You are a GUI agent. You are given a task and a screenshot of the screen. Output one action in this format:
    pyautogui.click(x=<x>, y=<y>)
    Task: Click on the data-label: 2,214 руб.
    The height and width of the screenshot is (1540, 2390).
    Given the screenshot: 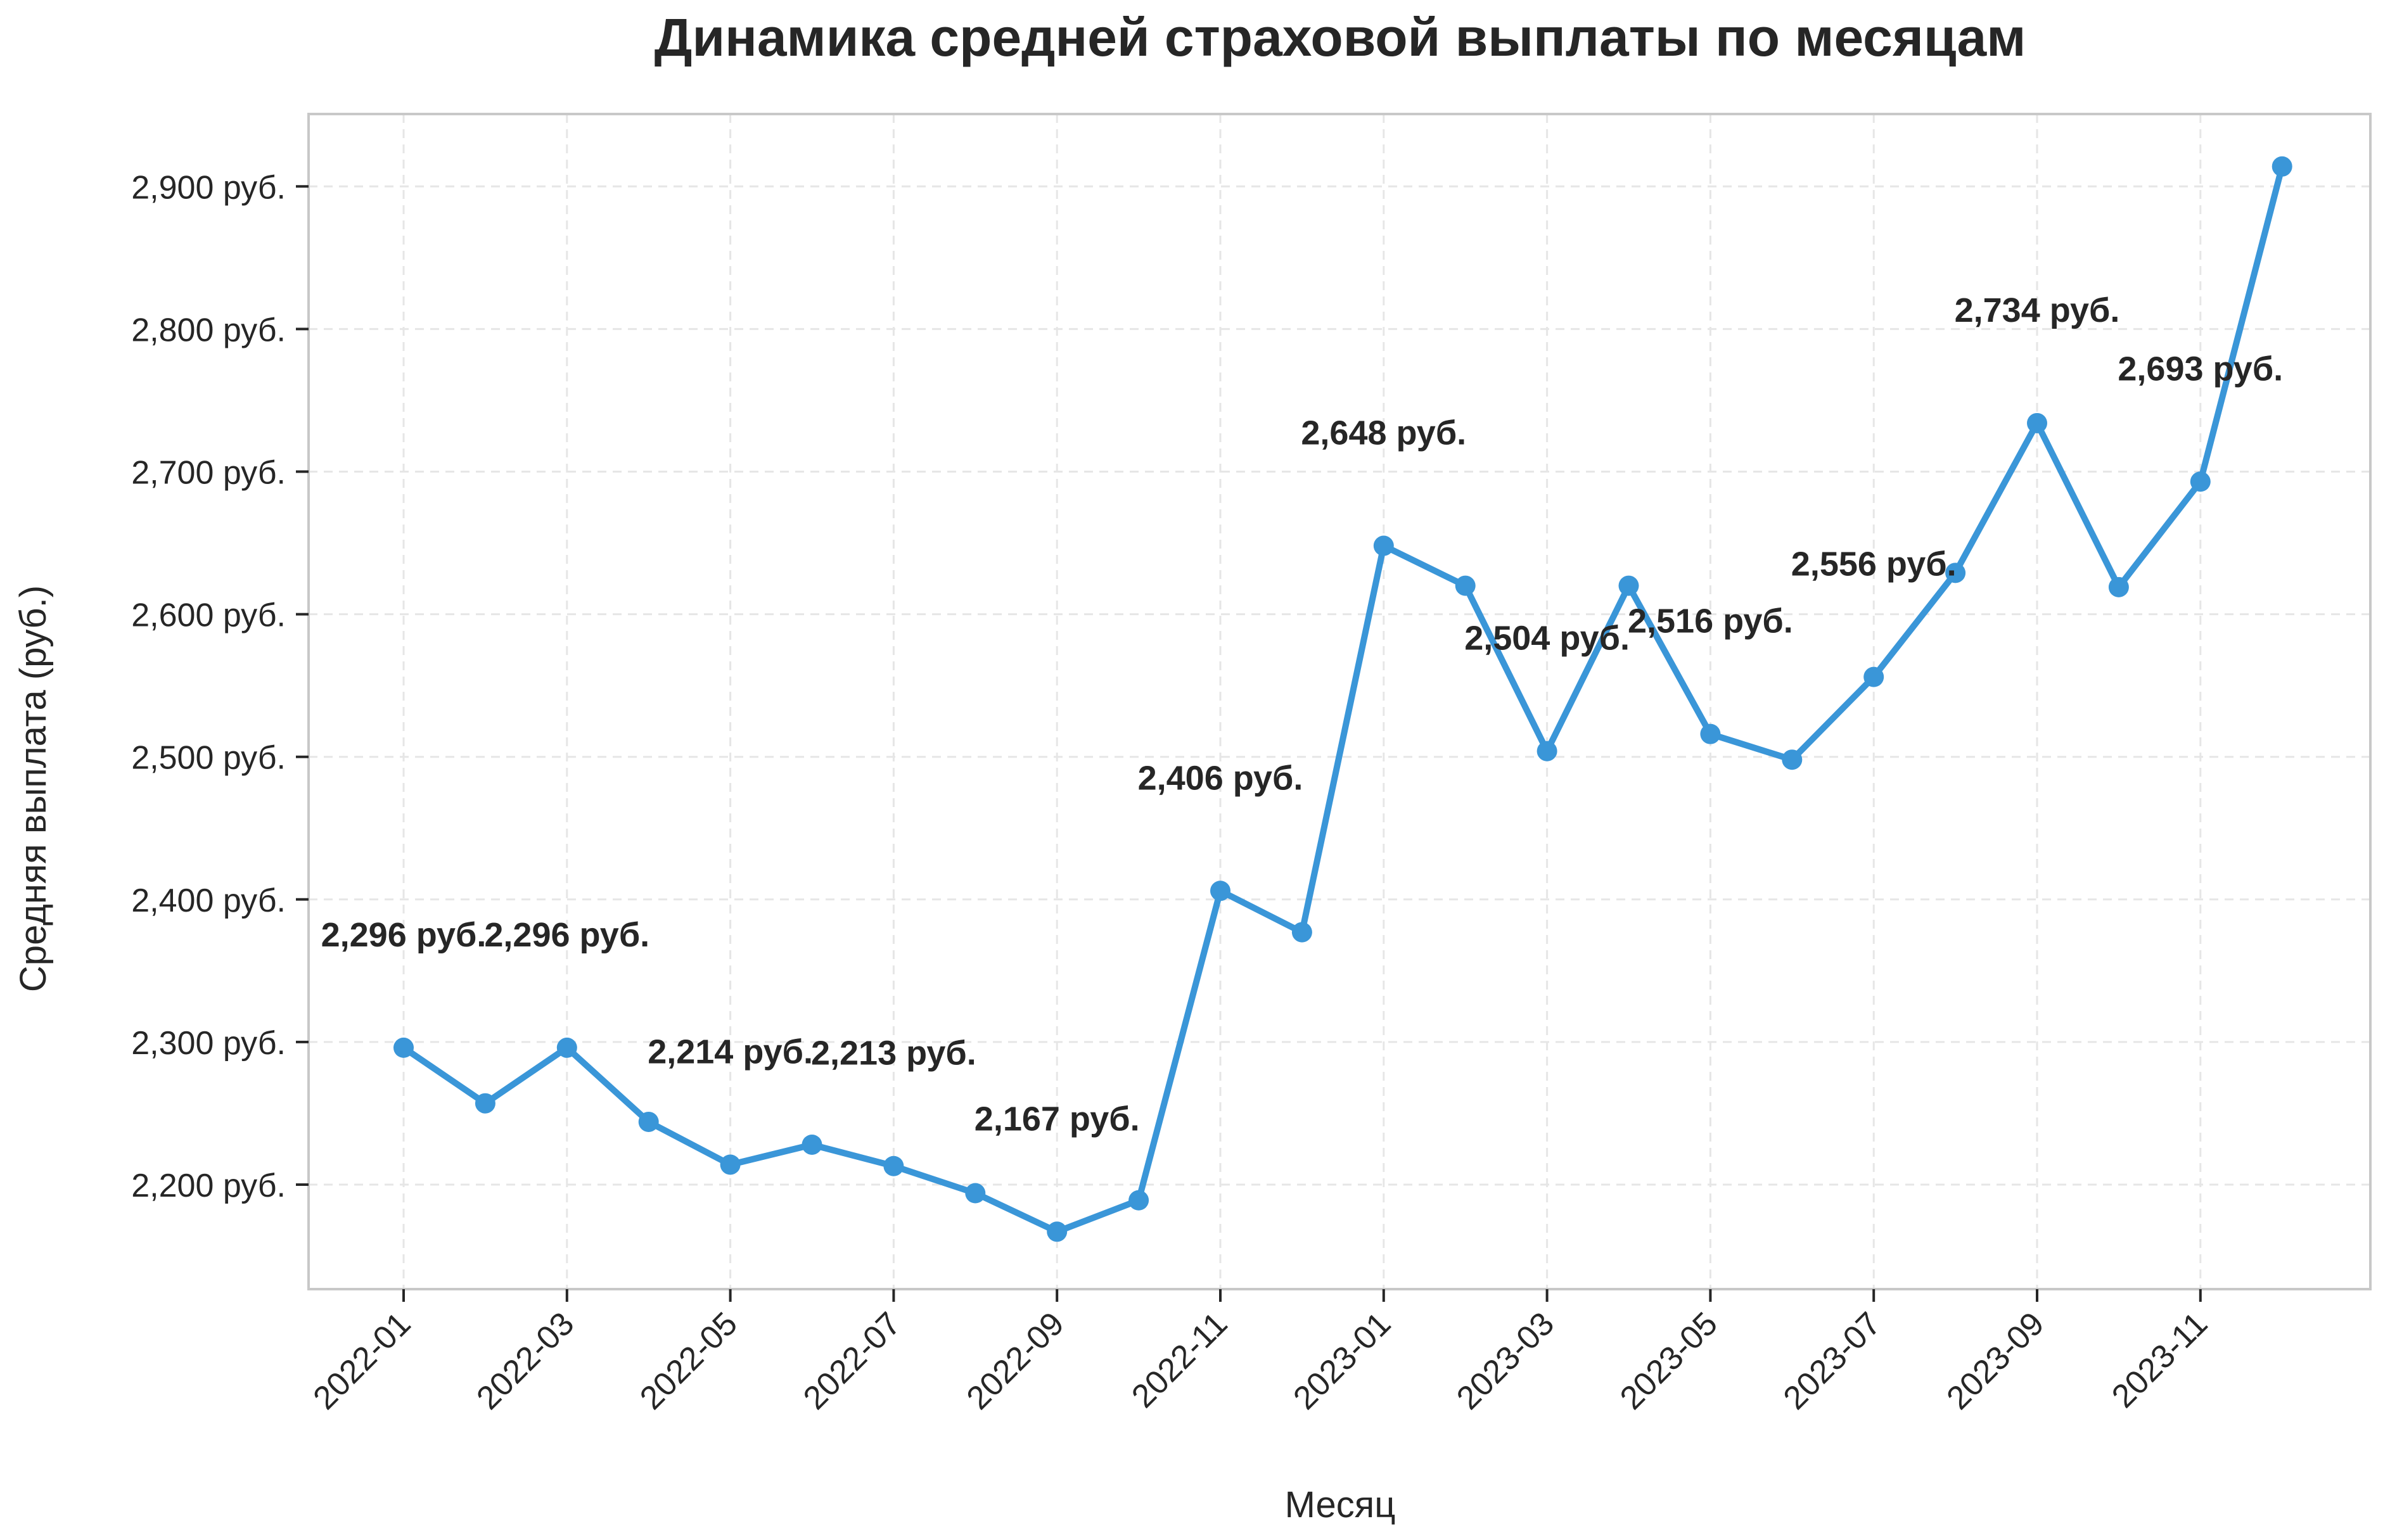 What is the action you would take?
    pyautogui.click(x=730, y=1052)
    